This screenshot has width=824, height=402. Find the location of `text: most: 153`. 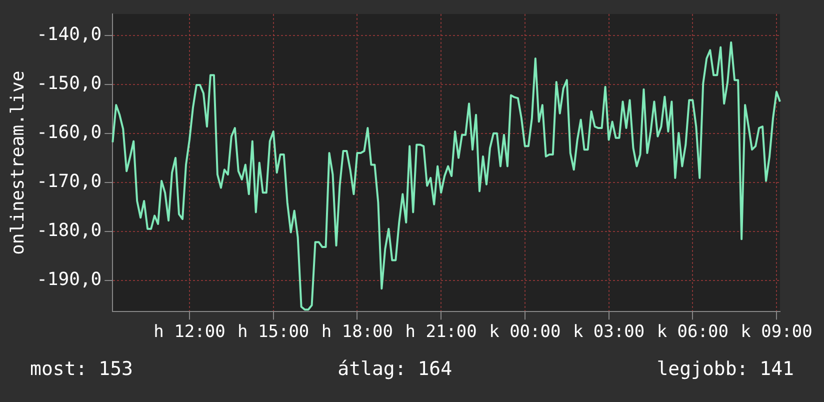

text: most: 153 is located at coordinates (81, 369).